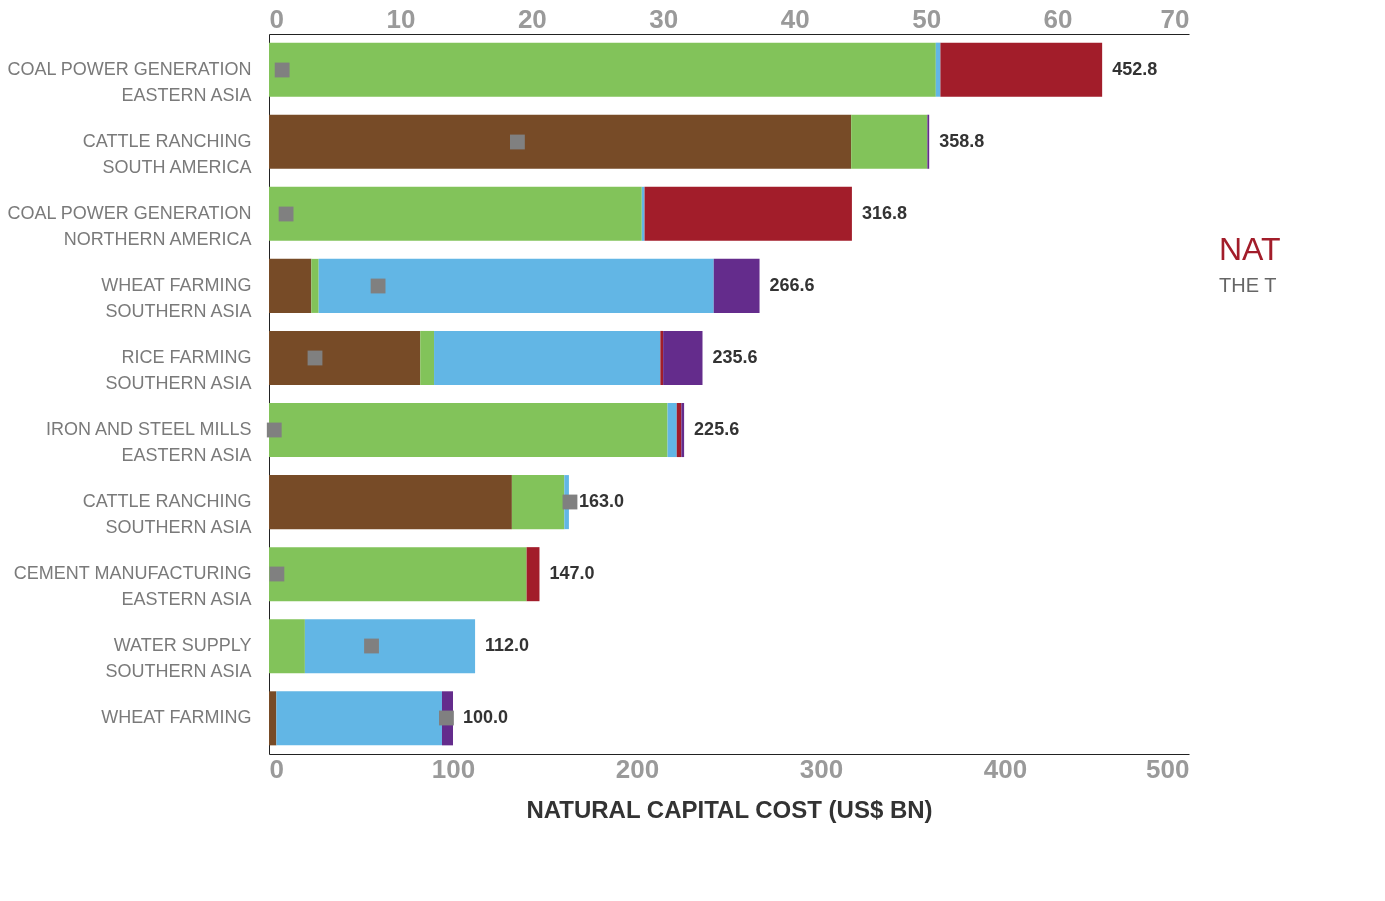 The height and width of the screenshot is (901, 1385). I want to click on y-tick-label: RICE FARMING SOUTHERN ASIA, so click(178, 369).